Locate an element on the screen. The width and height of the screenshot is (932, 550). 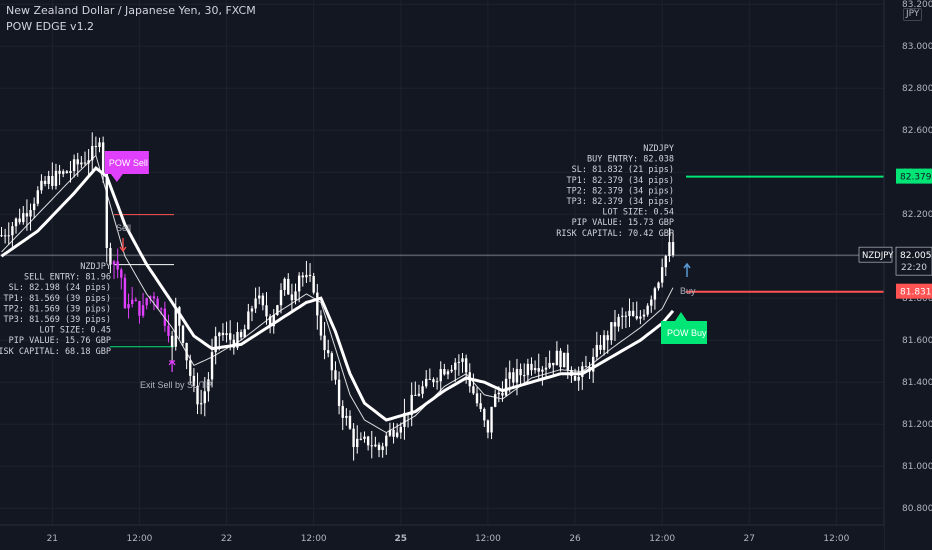
buy-signal-box is located at coordinates (684, 332).